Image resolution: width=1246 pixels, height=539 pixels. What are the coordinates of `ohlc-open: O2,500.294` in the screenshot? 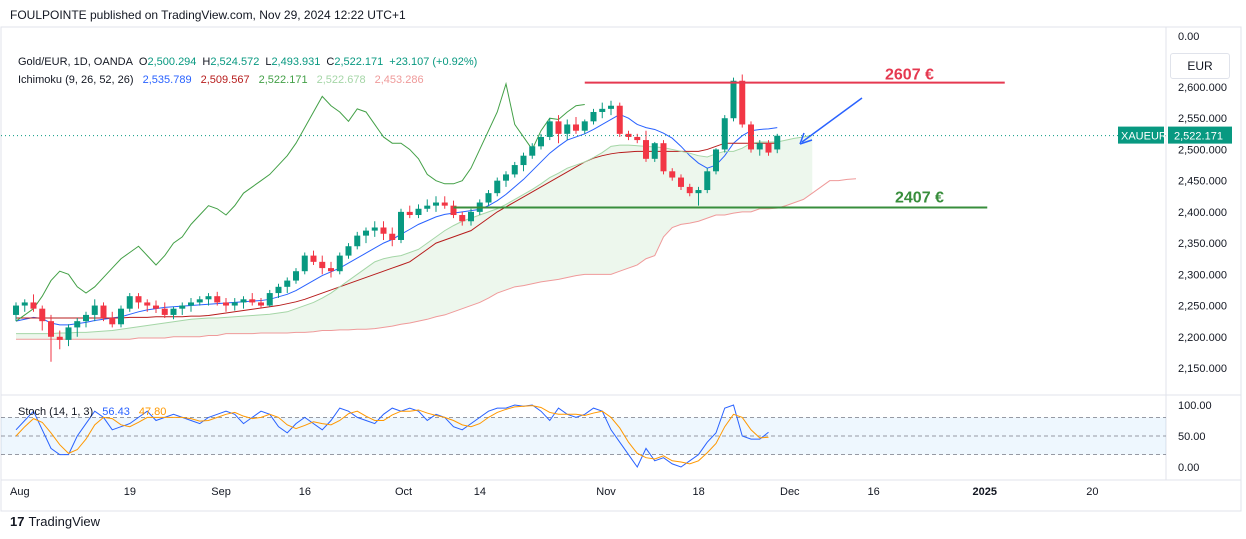 It's located at (167, 62).